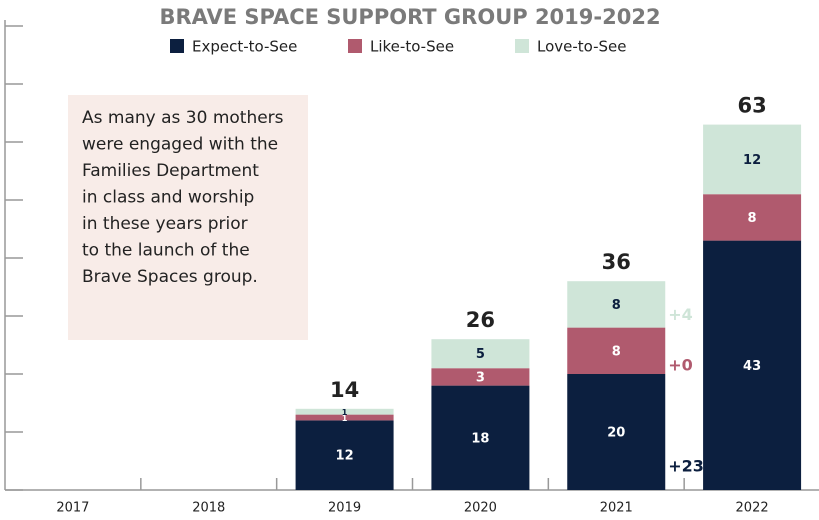  I want to click on note-line: Brave Spaces group., so click(170, 277).